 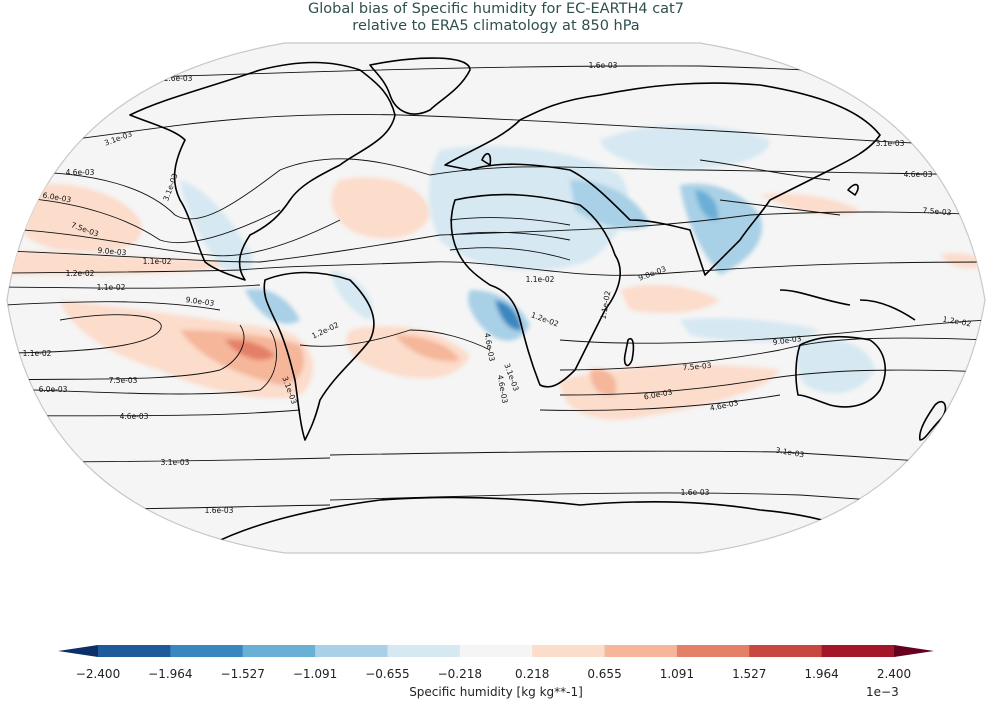 What do you see at coordinates (242, 674) in the screenshot?
I see `colorbar-tick-label: −1.527` at bounding box center [242, 674].